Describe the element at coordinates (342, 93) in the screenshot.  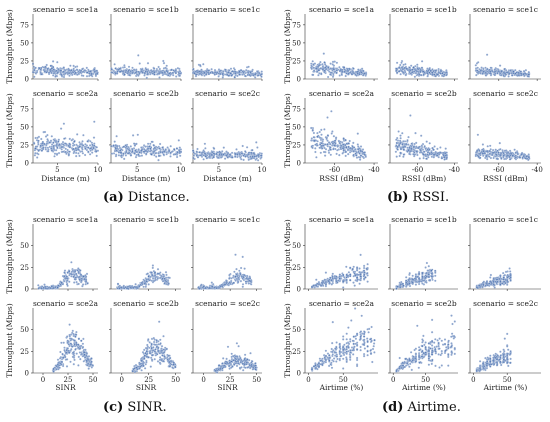
I see `panel-title: scenario = sce2a` at that location.